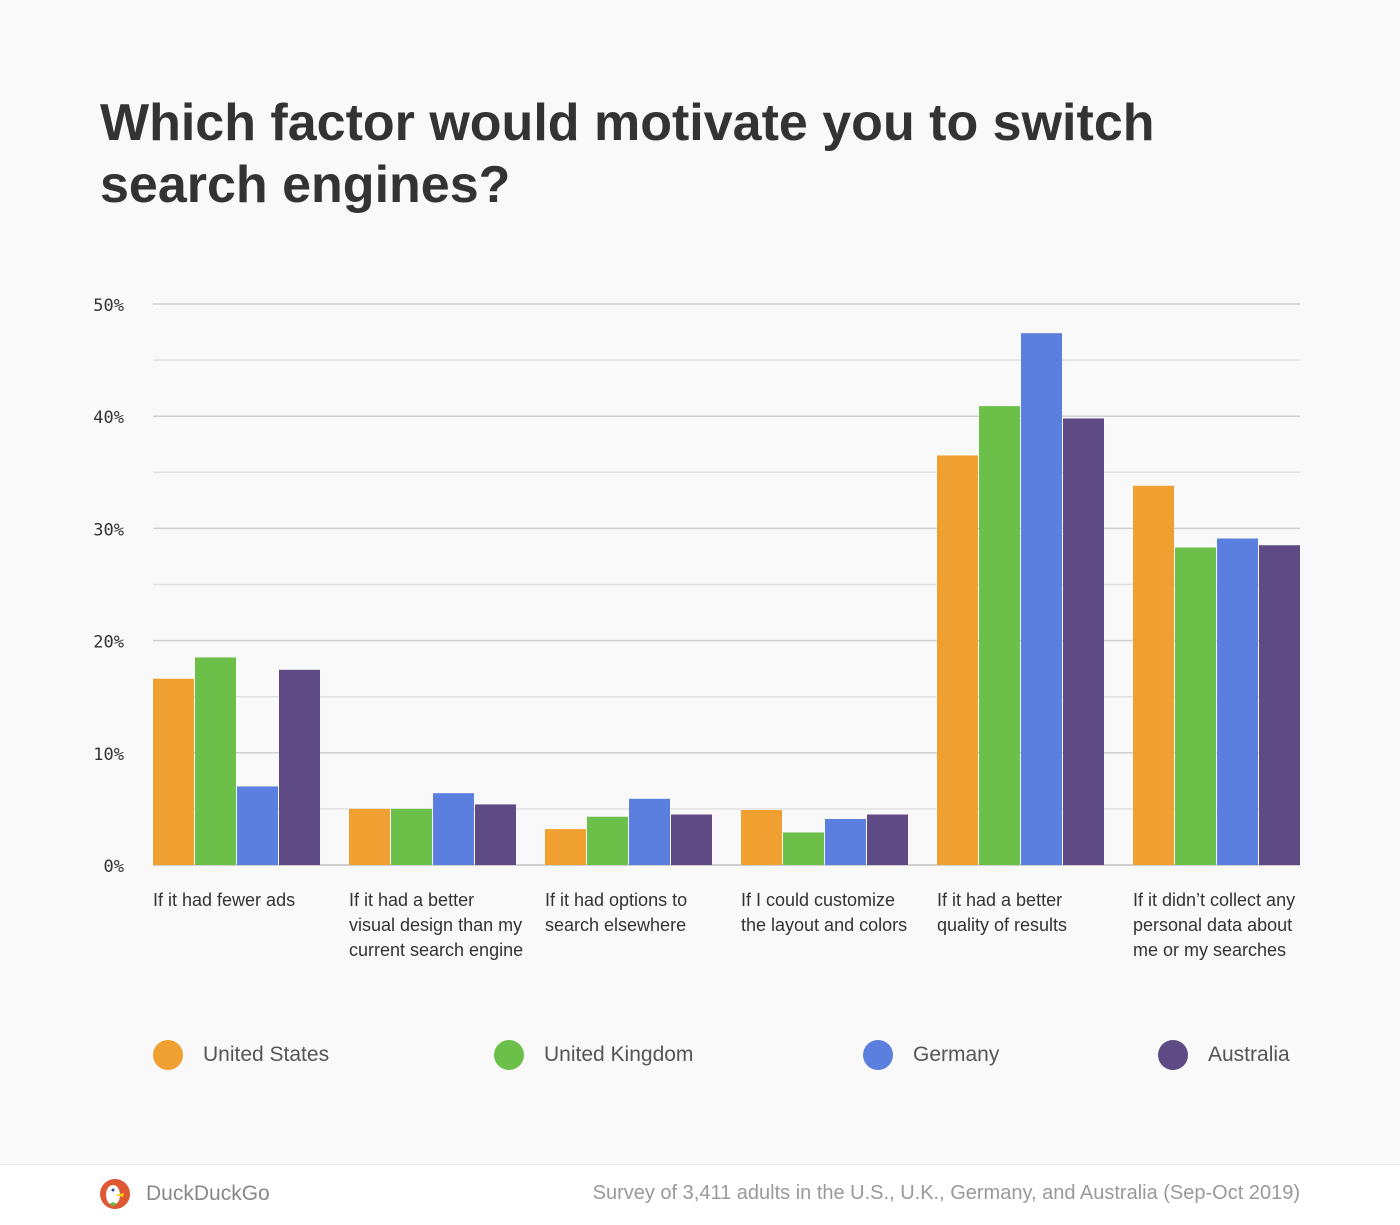 This screenshot has height=1225, width=1400. I want to click on x-category-label: If it had fewer ads, so click(224, 900).